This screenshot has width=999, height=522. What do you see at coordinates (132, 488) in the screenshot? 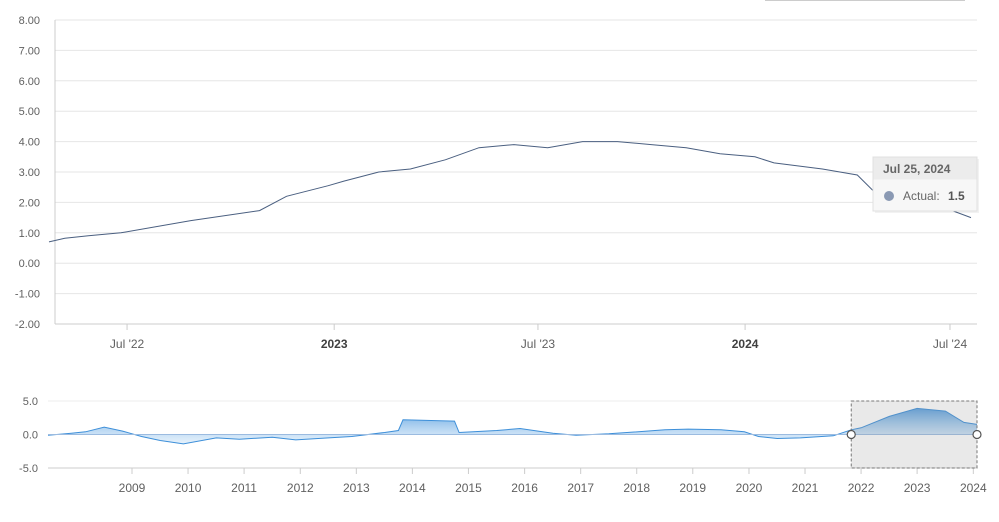
I see `nav-x-tick-label: 2009` at bounding box center [132, 488].